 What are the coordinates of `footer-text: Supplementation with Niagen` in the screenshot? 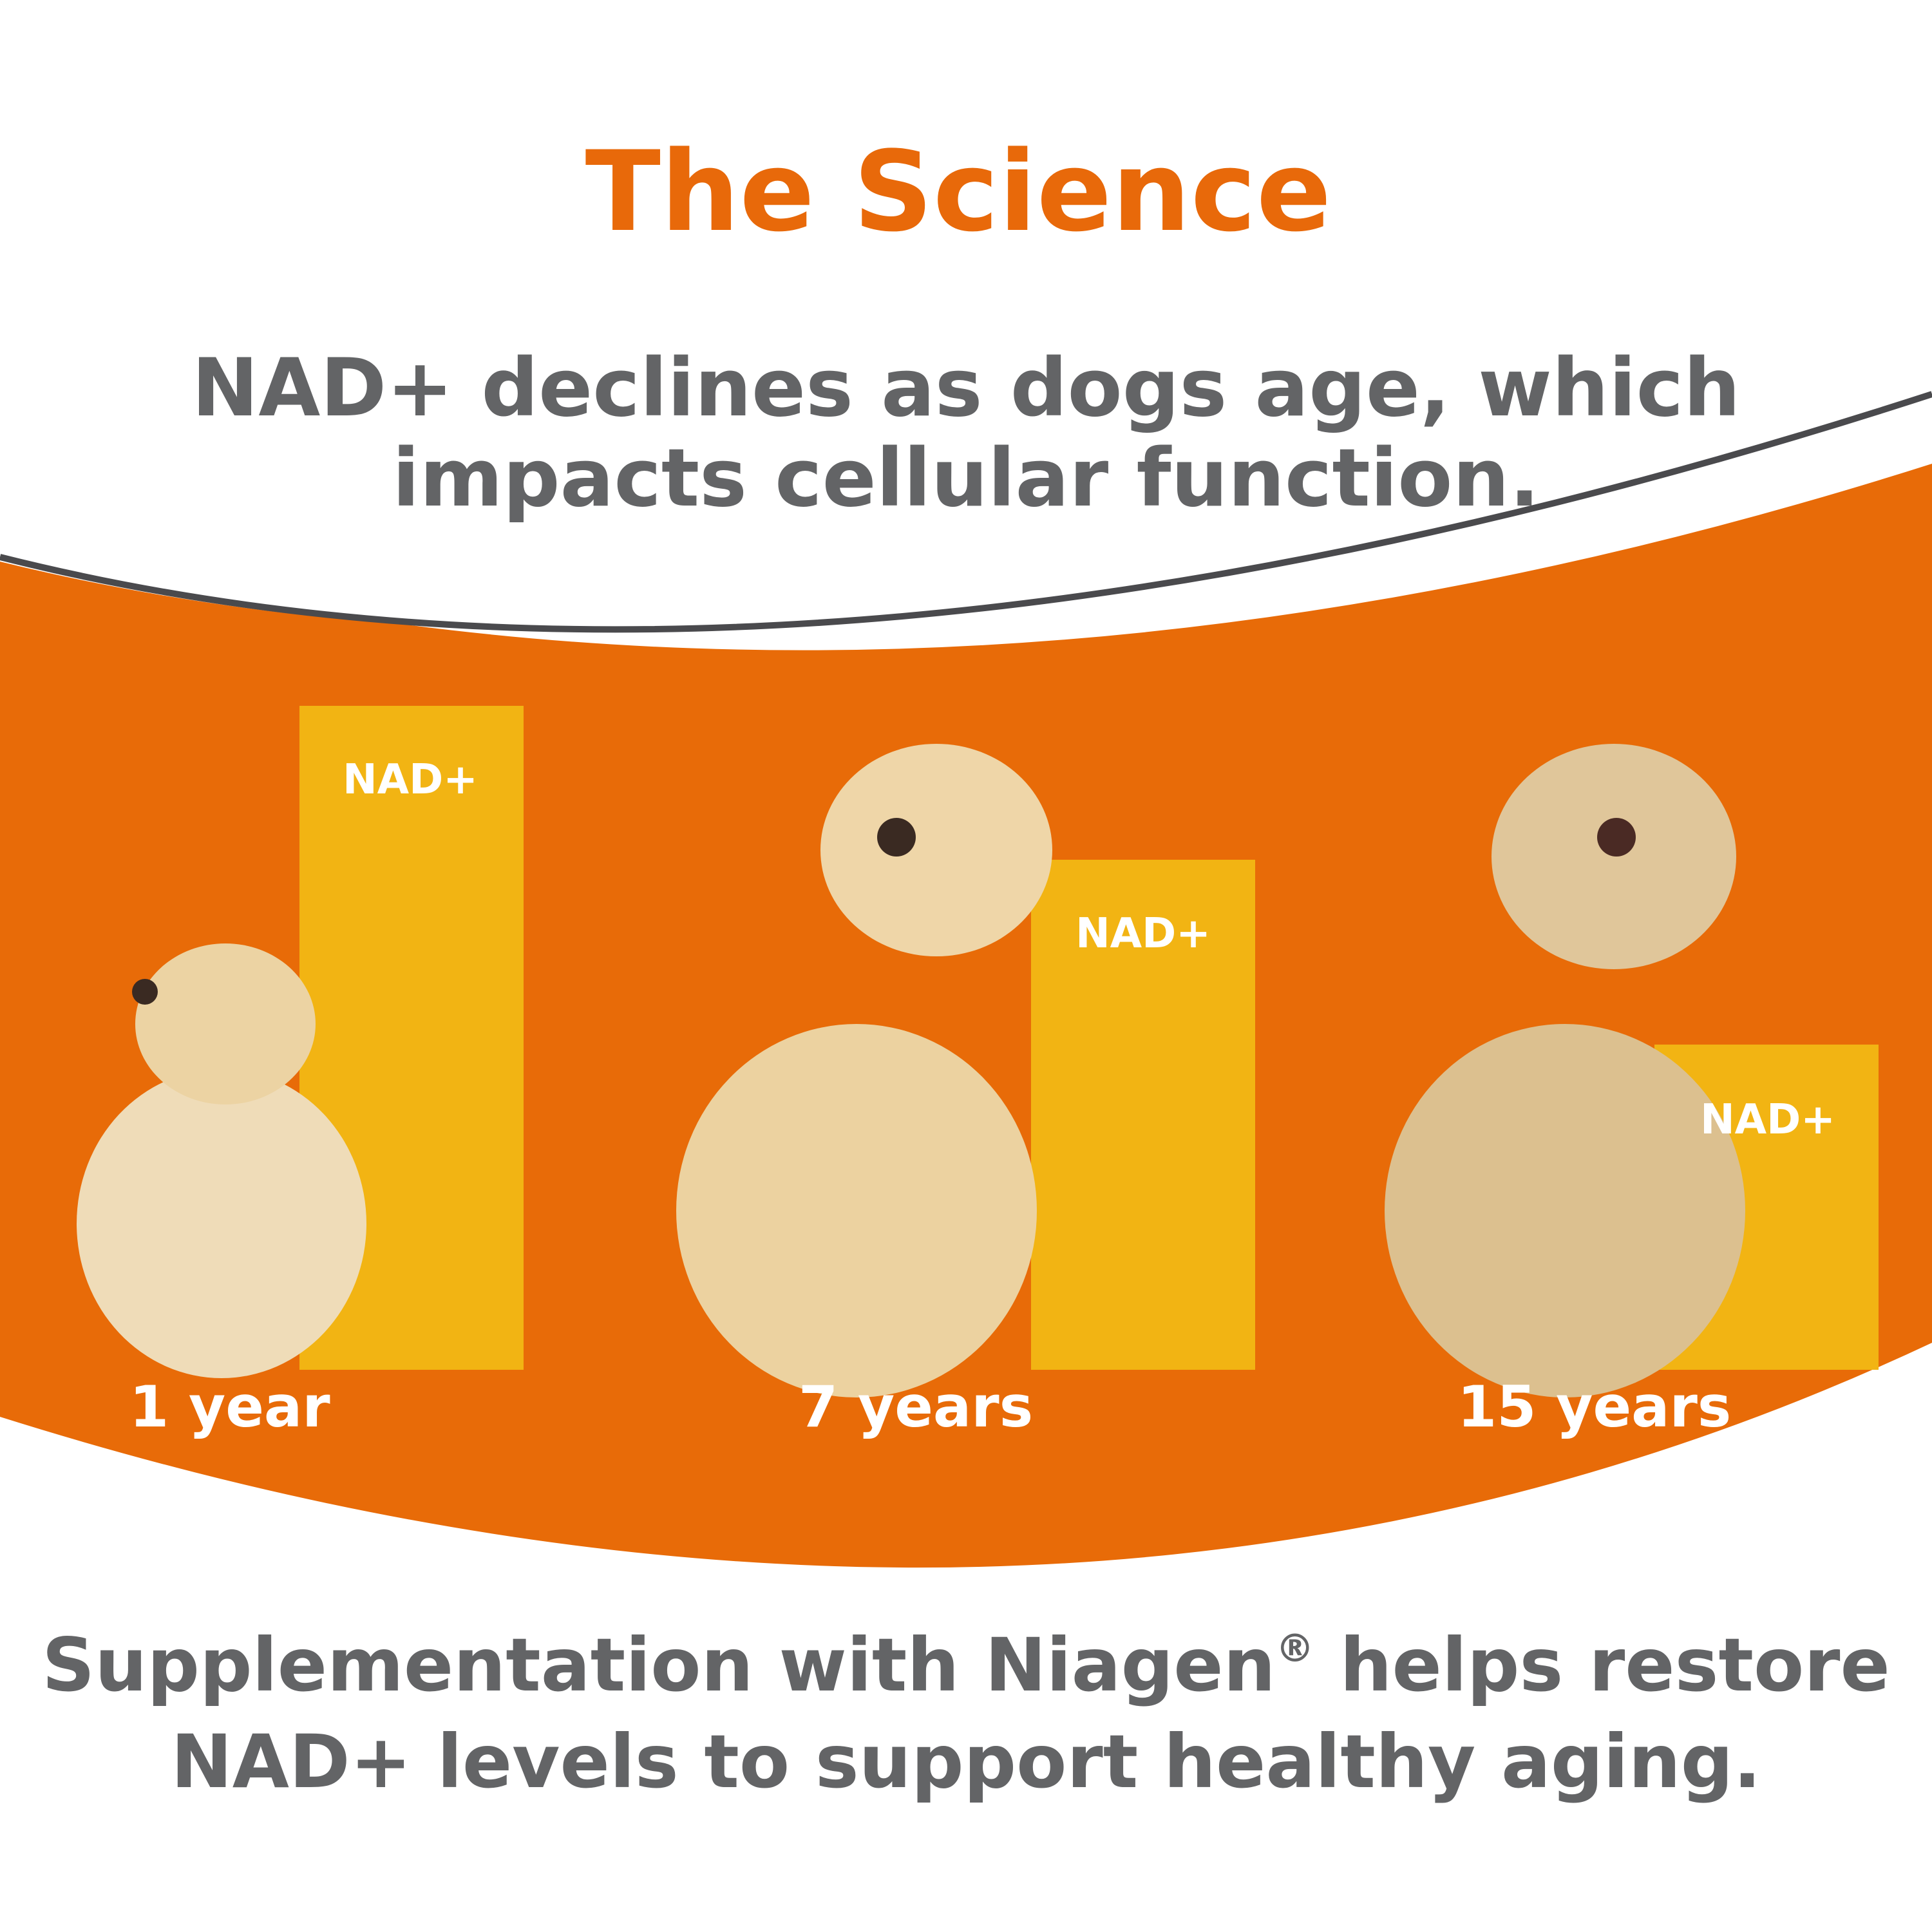 It's located at (659, 1665).